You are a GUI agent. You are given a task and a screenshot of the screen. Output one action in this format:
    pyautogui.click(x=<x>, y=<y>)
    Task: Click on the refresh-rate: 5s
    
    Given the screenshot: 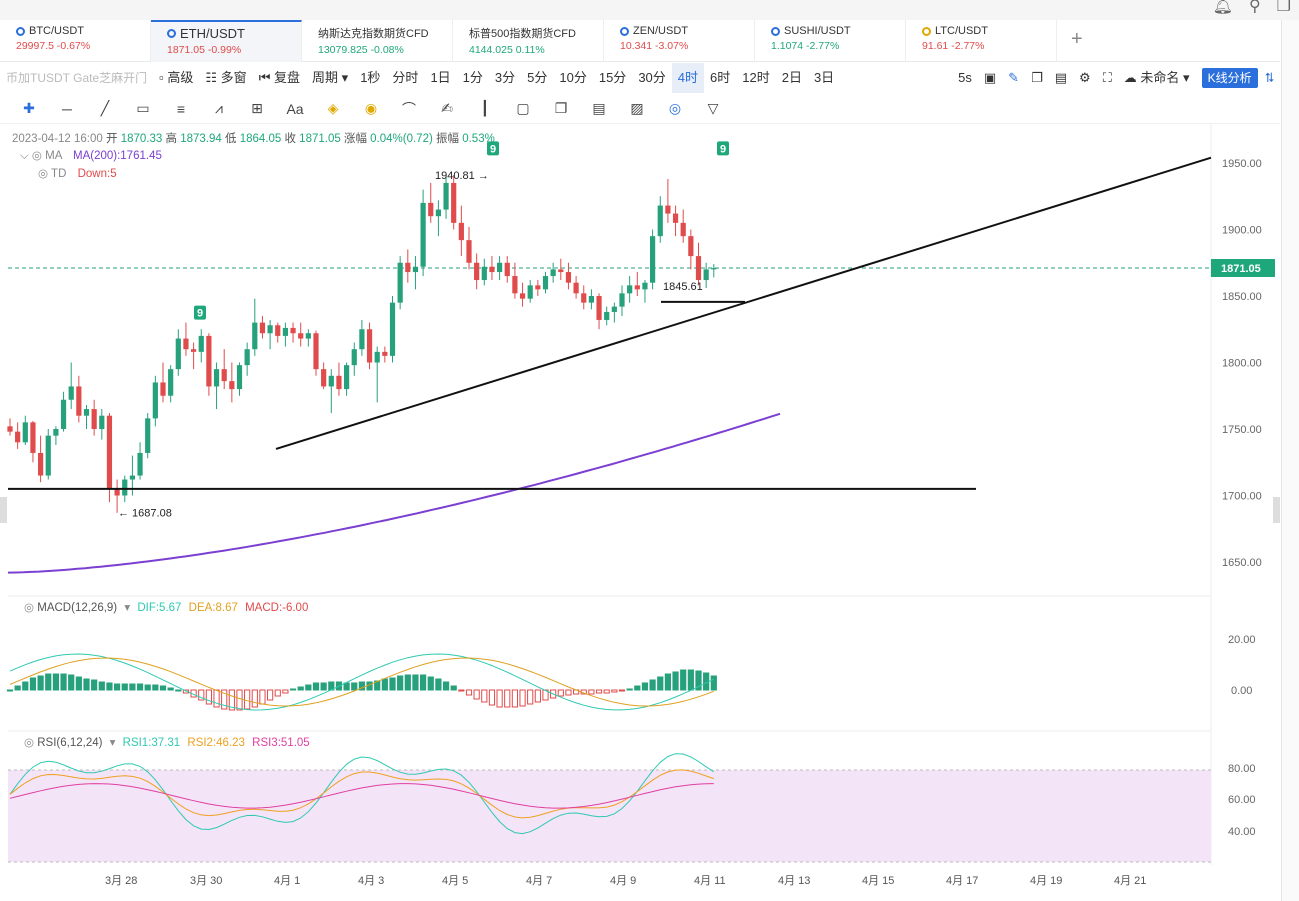 What is the action you would take?
    pyautogui.click(x=965, y=77)
    